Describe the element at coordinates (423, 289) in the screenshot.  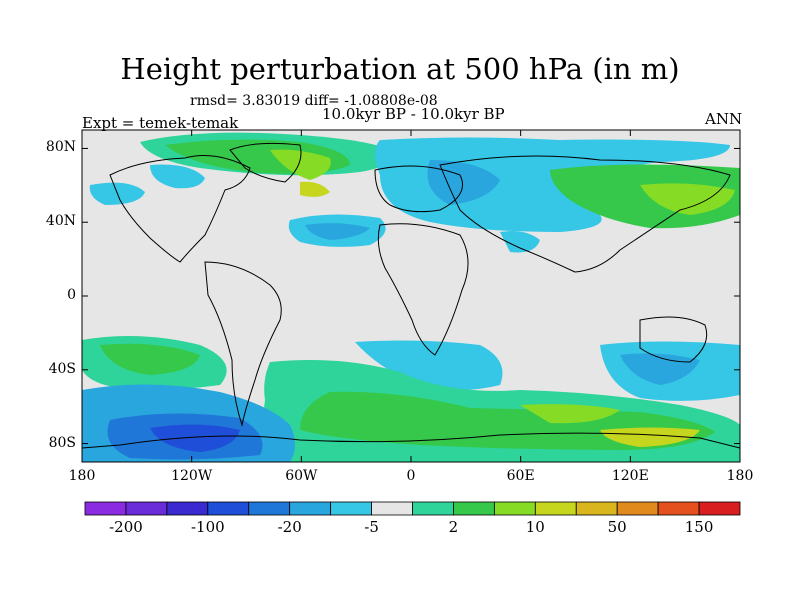
I see `coast-africa` at that location.